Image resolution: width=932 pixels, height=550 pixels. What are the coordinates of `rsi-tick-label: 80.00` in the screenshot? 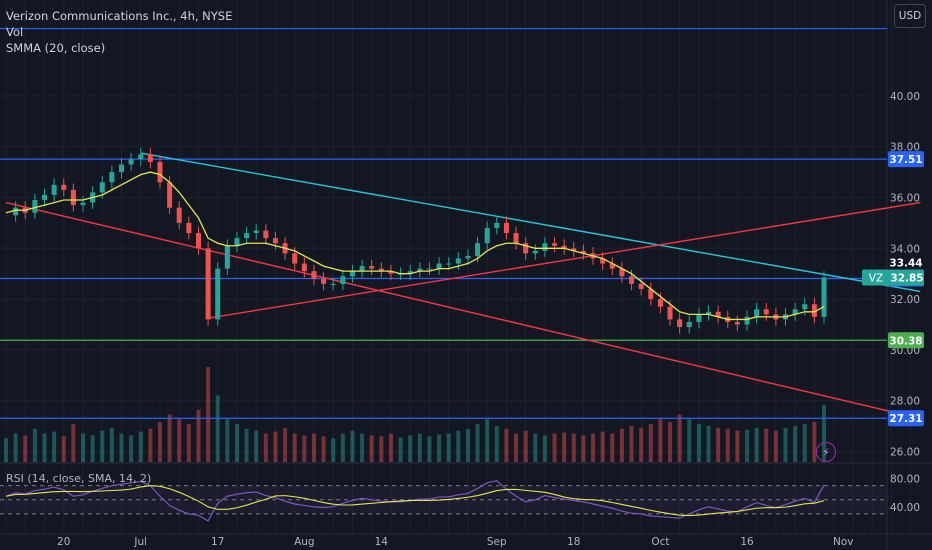 It's located at (905, 480).